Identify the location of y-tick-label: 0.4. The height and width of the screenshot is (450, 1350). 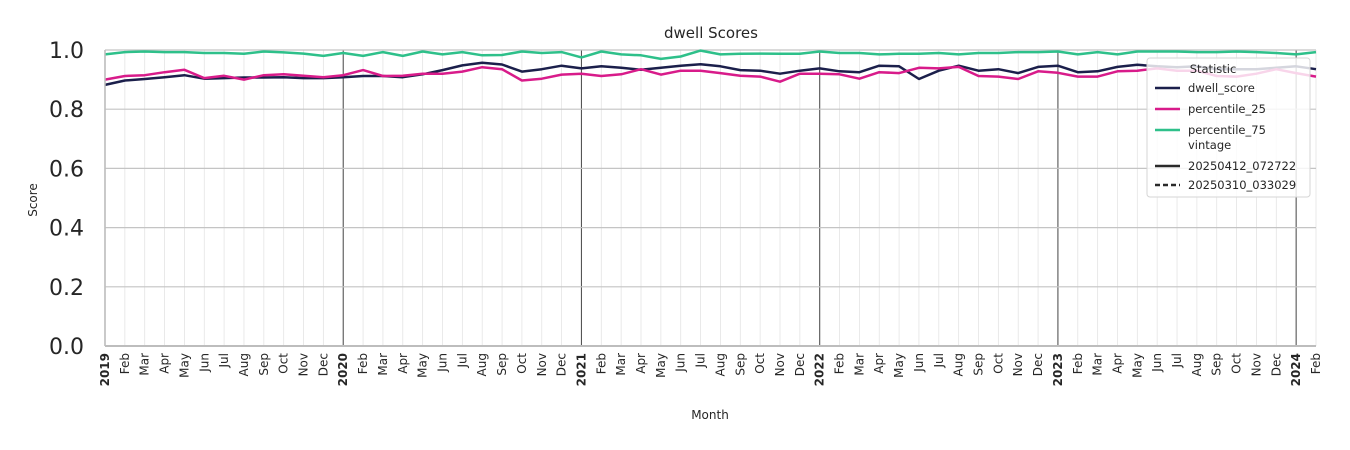
(66, 229).